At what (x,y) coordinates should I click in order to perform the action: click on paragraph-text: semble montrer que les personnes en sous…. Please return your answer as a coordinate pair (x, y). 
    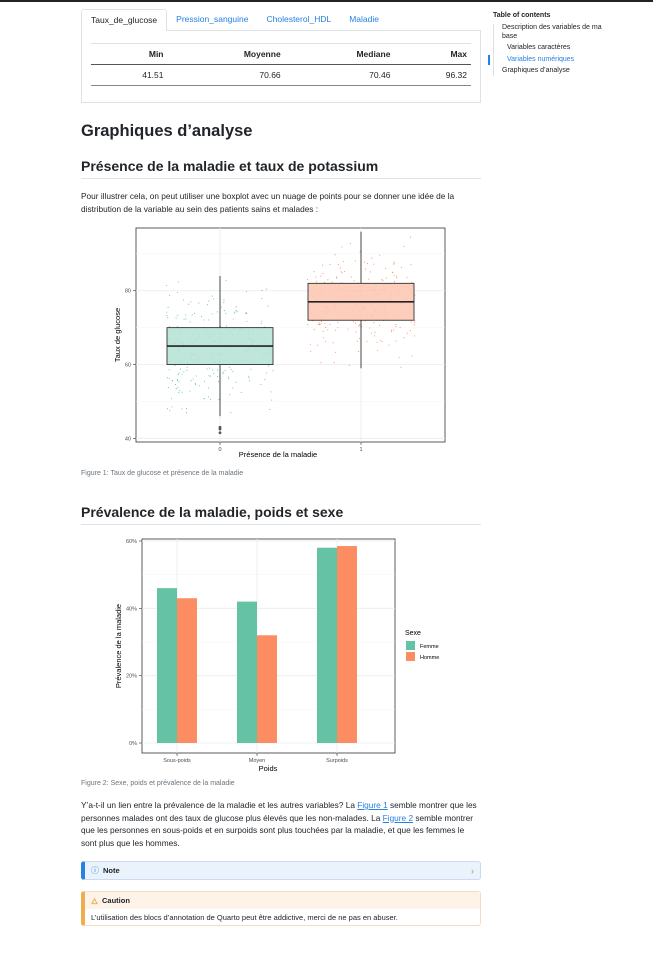
    Looking at the image, I should click on (277, 830).